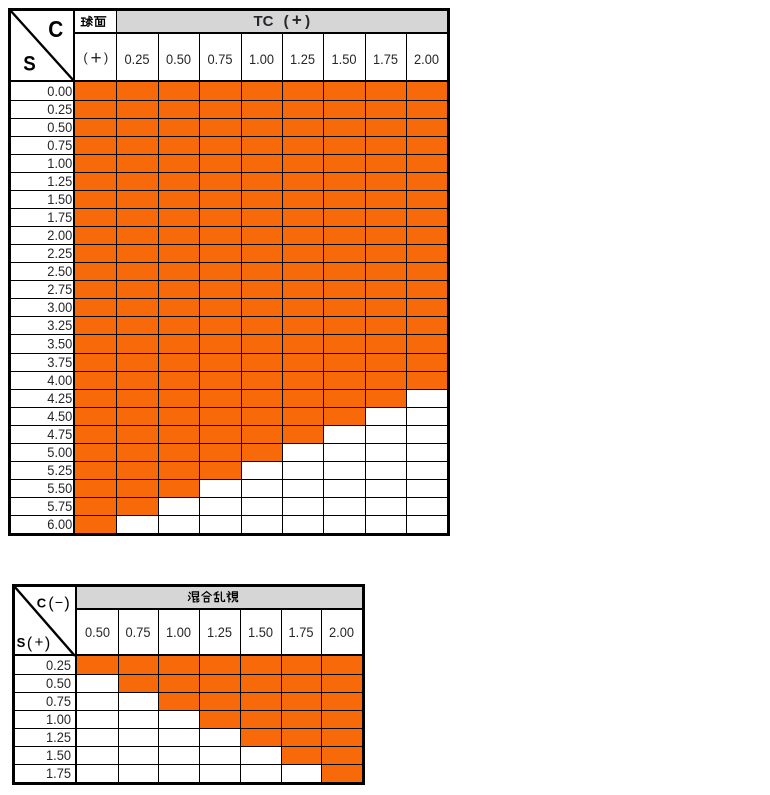 This screenshot has width=770, height=795. I want to click on svg-text: 4.50, so click(59, 417).